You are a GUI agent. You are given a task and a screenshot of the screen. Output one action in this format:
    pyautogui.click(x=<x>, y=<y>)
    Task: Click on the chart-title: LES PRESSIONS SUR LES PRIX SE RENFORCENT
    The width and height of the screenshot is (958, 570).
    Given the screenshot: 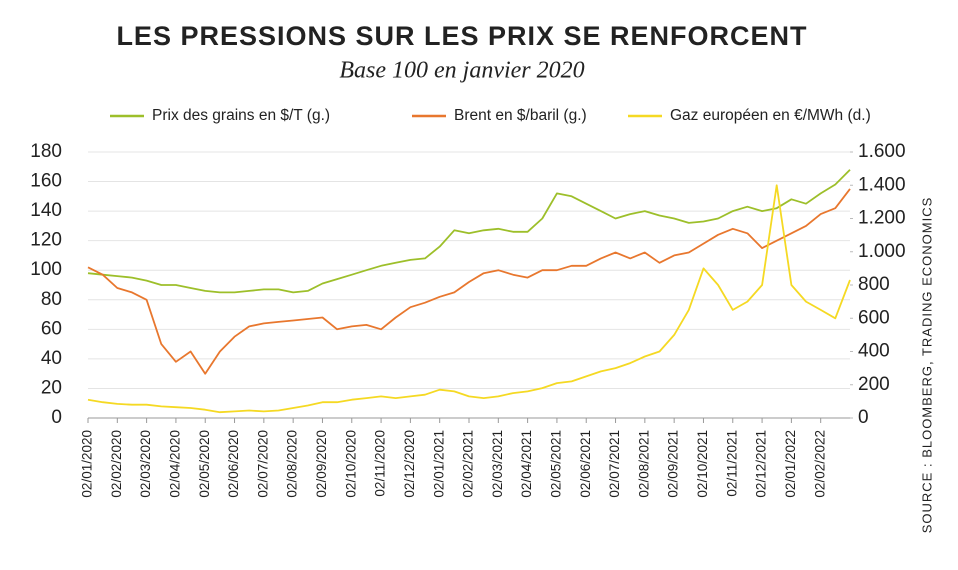 What is the action you would take?
    pyautogui.click(x=461, y=36)
    